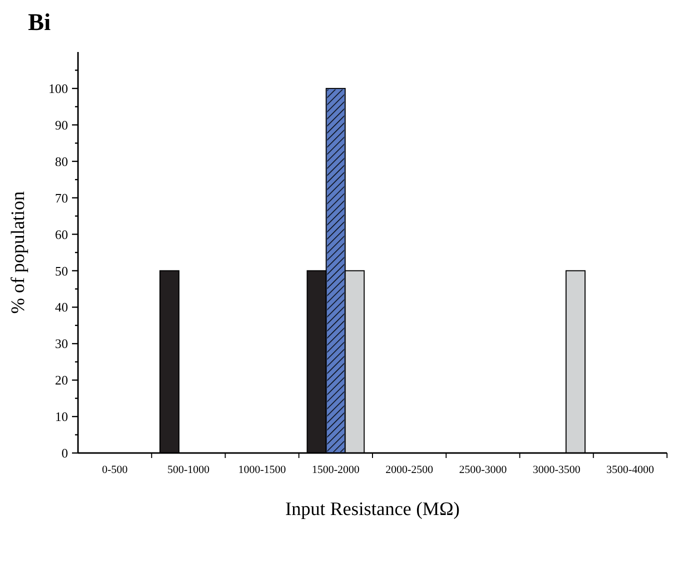 This screenshot has height=577, width=679. Describe the element at coordinates (61, 198) in the screenshot. I see `y-tick-label: 70` at that location.